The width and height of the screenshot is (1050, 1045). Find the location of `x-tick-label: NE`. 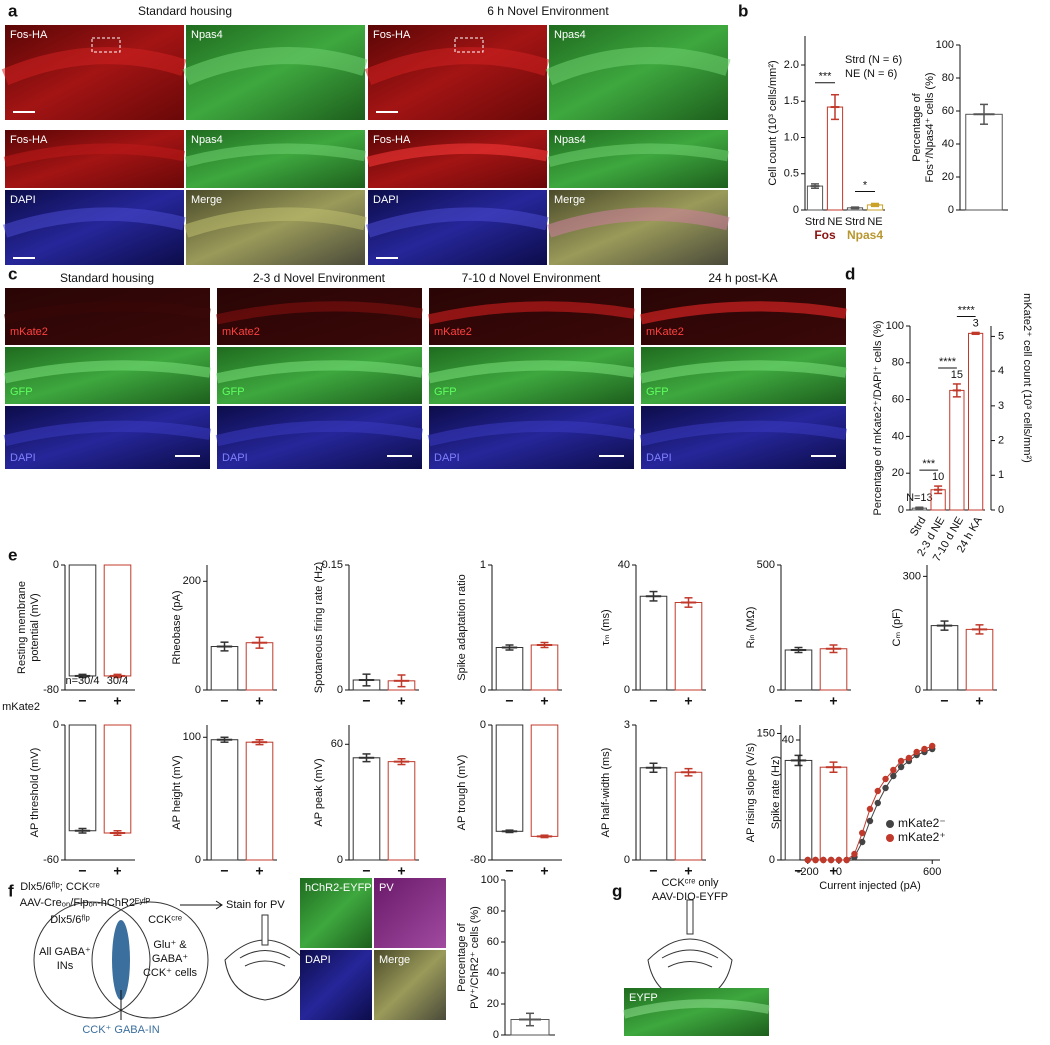

x-tick-label: NE is located at coordinates (834, 222).